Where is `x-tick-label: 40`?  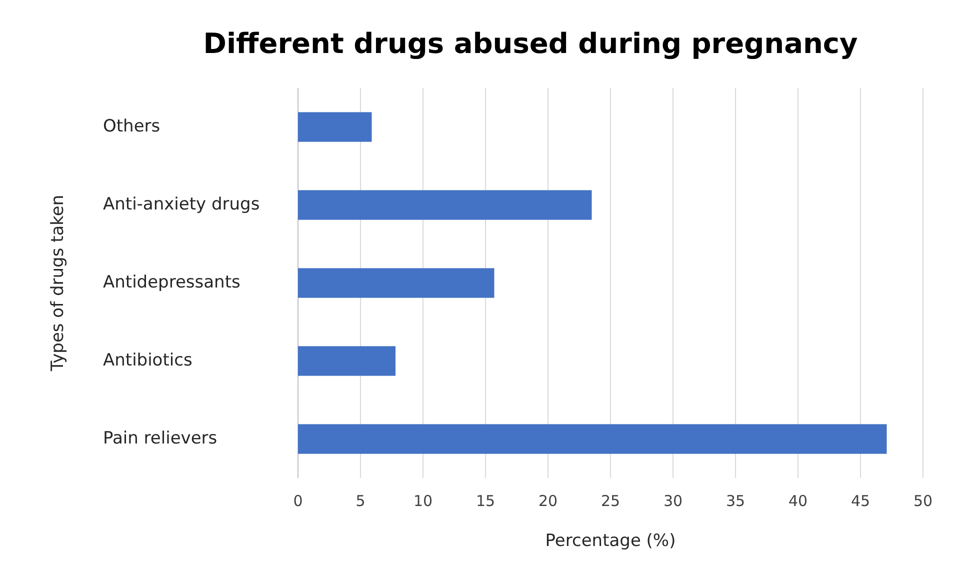
x-tick-label: 40 is located at coordinates (798, 501).